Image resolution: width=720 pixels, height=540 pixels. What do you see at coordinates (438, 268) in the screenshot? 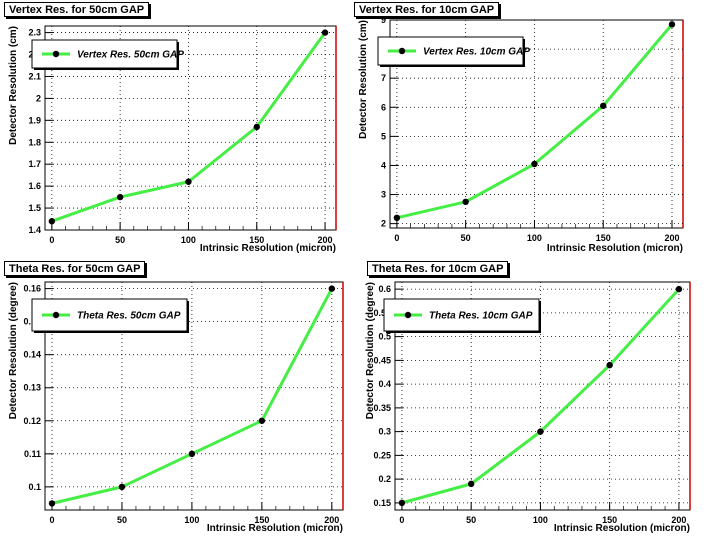
I see `chart-title: Theta Res. for 10cm GAP` at bounding box center [438, 268].